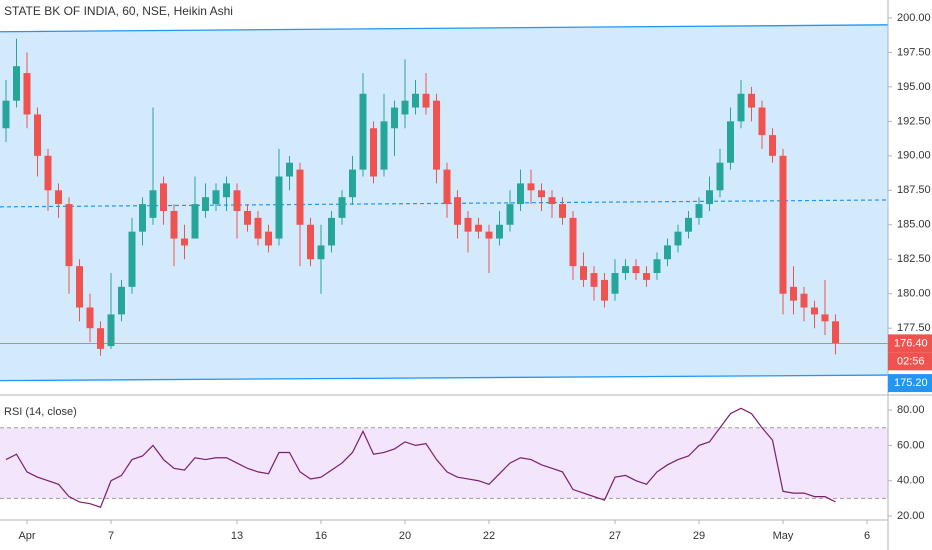 The width and height of the screenshot is (932, 550). What do you see at coordinates (911, 481) in the screenshot?
I see `rsi-y-tick-label: 40.00` at bounding box center [911, 481].